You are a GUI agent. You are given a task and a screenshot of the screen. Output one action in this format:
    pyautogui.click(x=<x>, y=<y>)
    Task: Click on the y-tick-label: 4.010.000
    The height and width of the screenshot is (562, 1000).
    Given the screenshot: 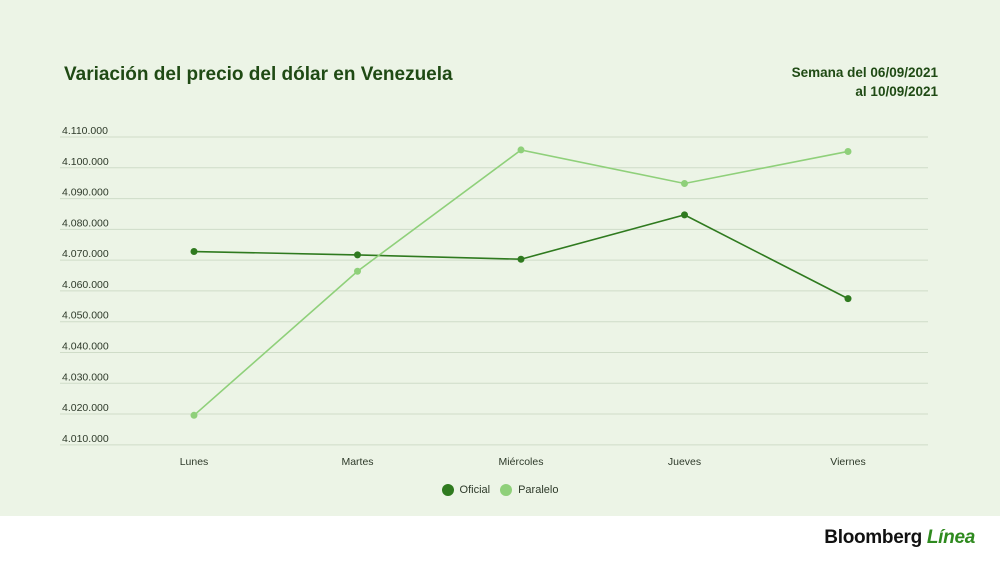 What is the action you would take?
    pyautogui.click(x=85, y=439)
    